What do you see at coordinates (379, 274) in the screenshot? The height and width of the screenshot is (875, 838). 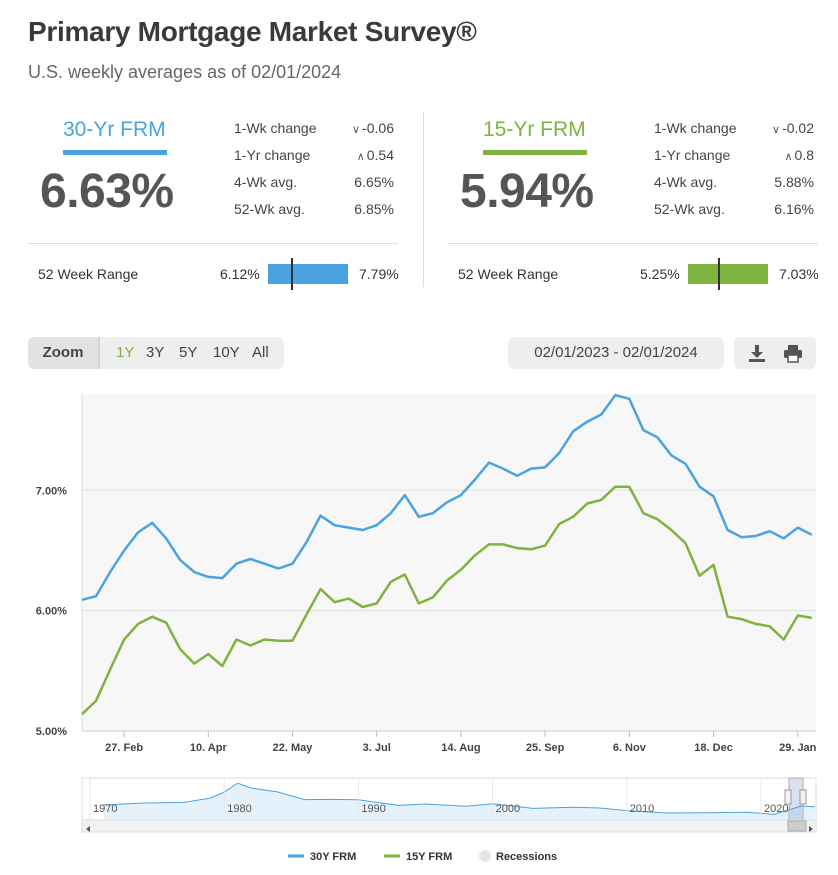 I see `range-max: 7.79%` at bounding box center [379, 274].